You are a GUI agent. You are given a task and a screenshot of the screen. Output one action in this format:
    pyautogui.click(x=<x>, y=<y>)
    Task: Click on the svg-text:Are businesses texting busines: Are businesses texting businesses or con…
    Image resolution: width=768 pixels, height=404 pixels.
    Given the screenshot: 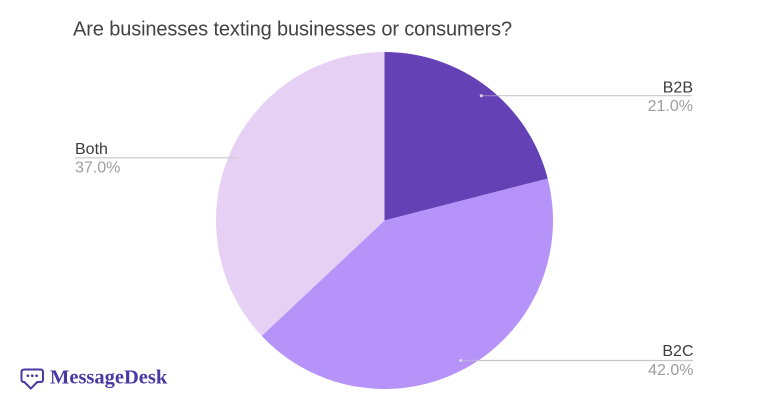 What is the action you would take?
    pyautogui.click(x=292, y=30)
    